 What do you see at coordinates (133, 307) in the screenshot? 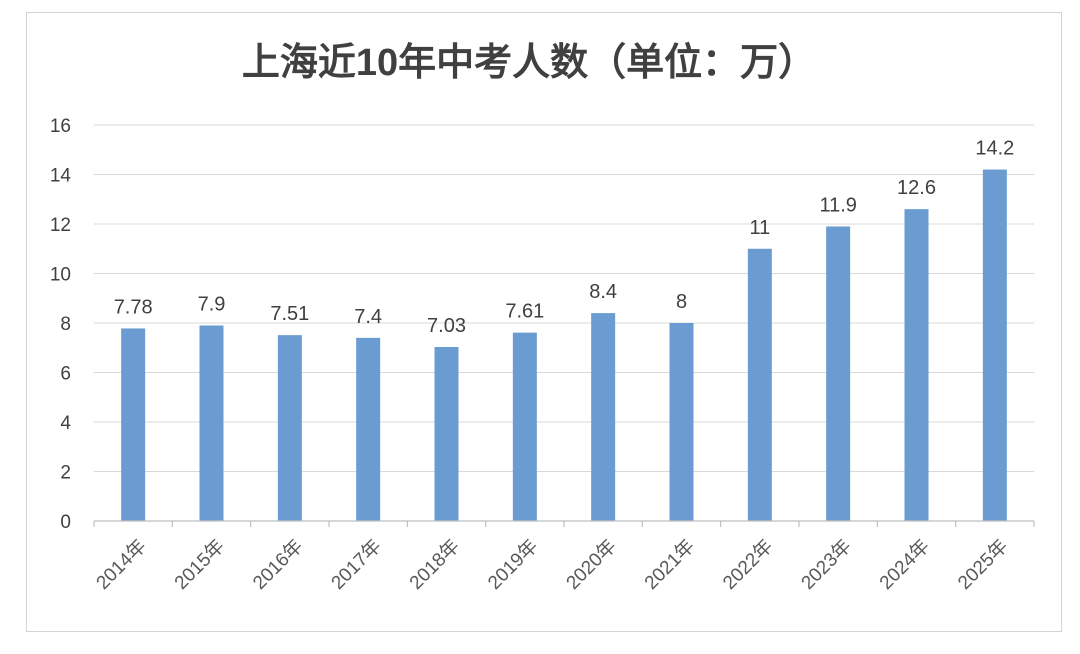
I see `data-label: 7.78` at bounding box center [133, 307].